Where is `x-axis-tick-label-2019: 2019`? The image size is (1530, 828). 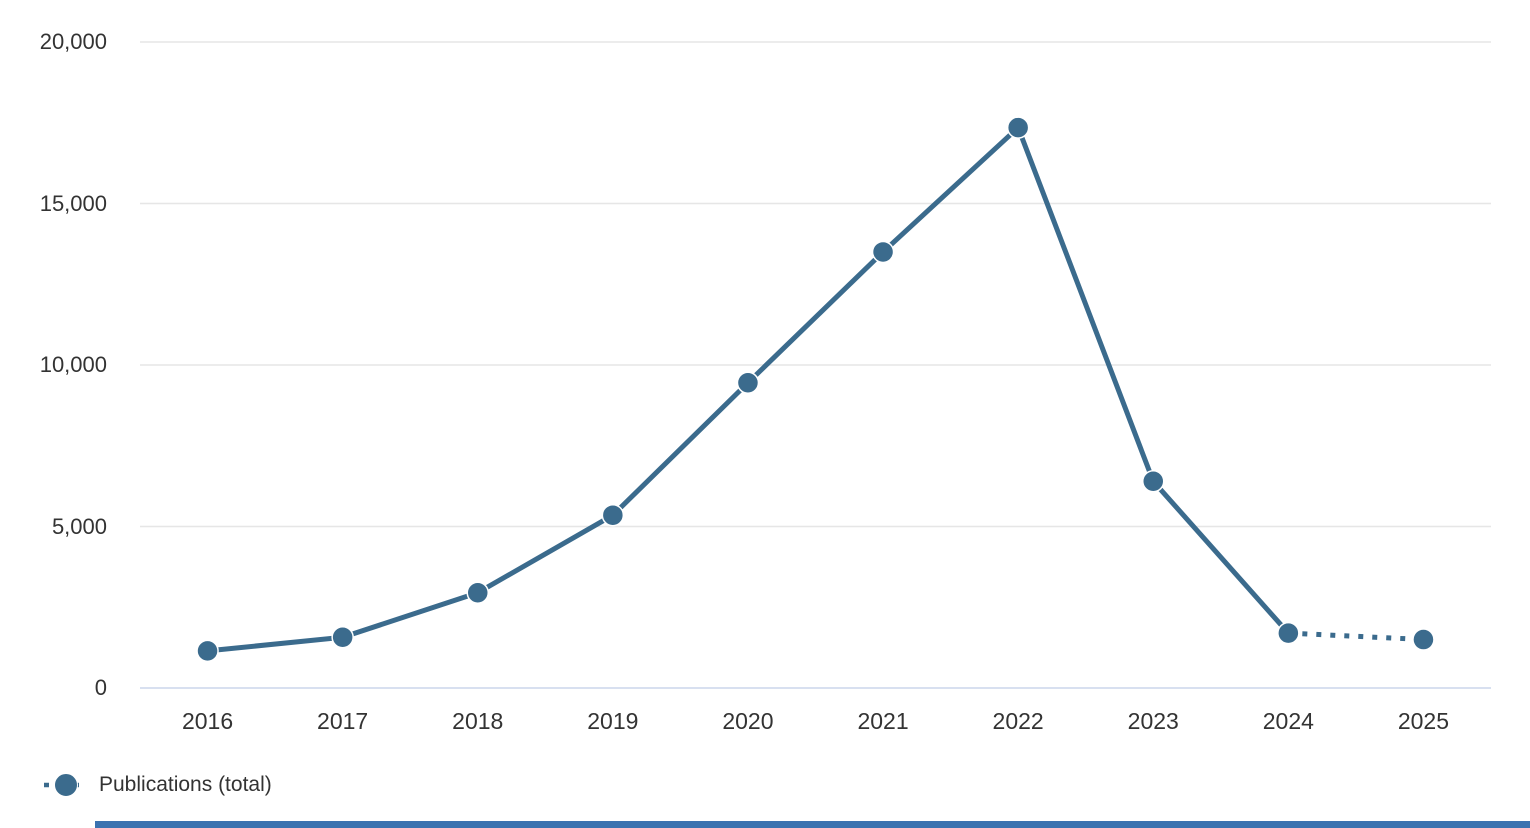
x-axis-tick-label-2019: 2019 is located at coordinates (613, 721).